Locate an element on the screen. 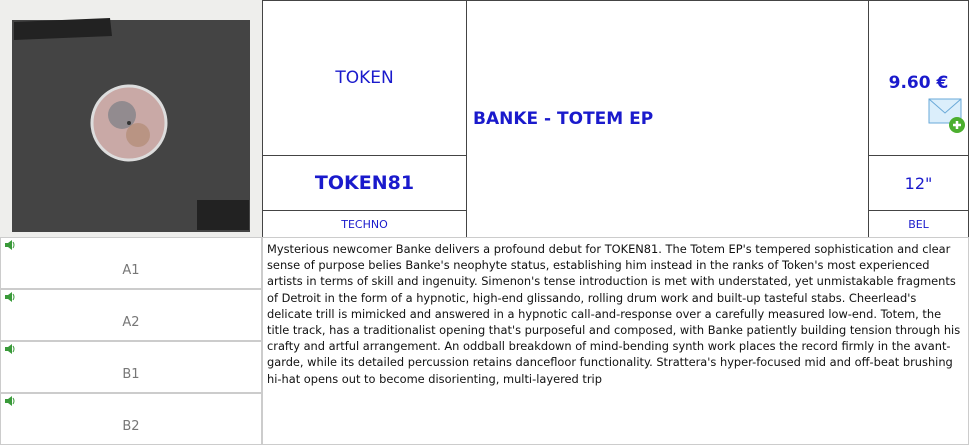 This screenshot has width=971, height=445. track: B2 is located at coordinates (131, 419).